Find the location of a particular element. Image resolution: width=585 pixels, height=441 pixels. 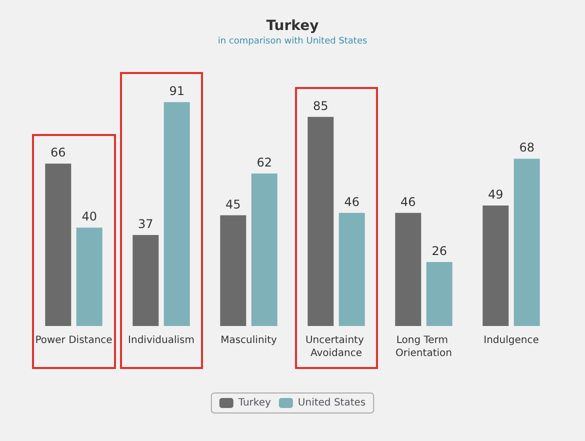

data-label: 26 is located at coordinates (439, 251).